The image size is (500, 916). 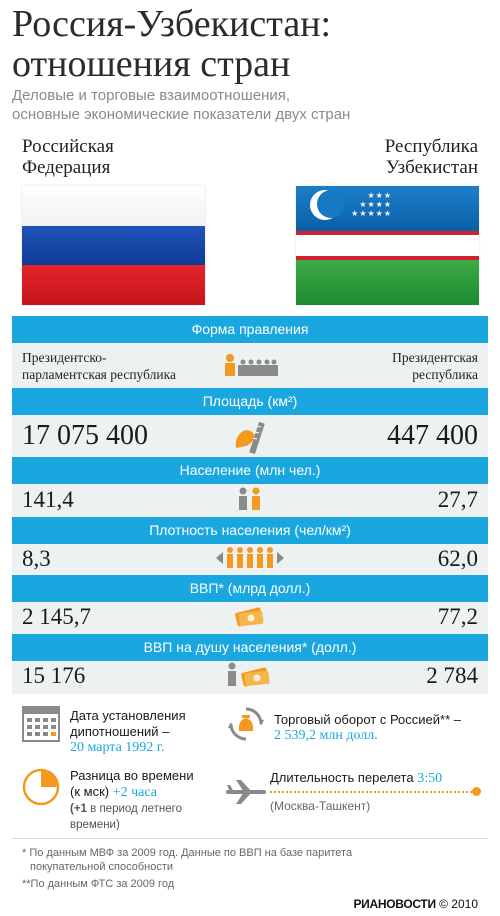 What do you see at coordinates (431, 146) in the screenshot?
I see `country-uzbekistan-line-1: Республика` at bounding box center [431, 146].